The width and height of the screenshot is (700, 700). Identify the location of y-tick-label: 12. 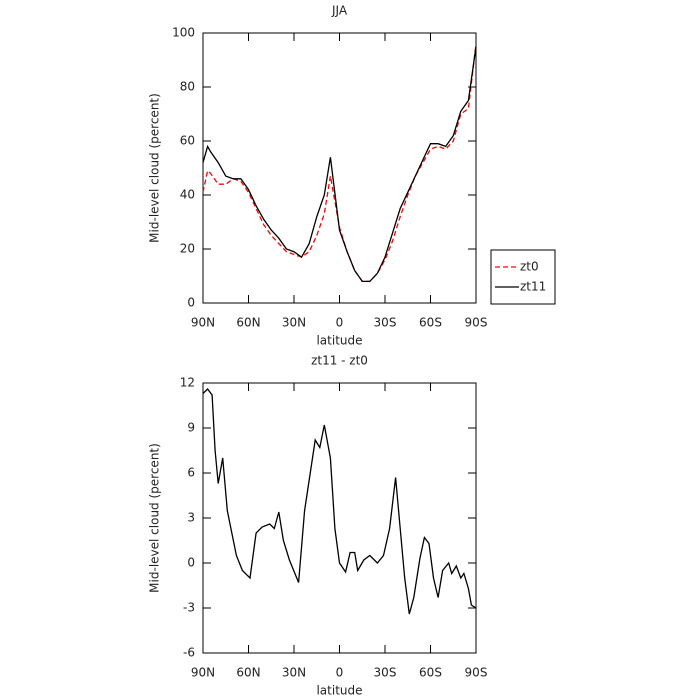
(187, 383).